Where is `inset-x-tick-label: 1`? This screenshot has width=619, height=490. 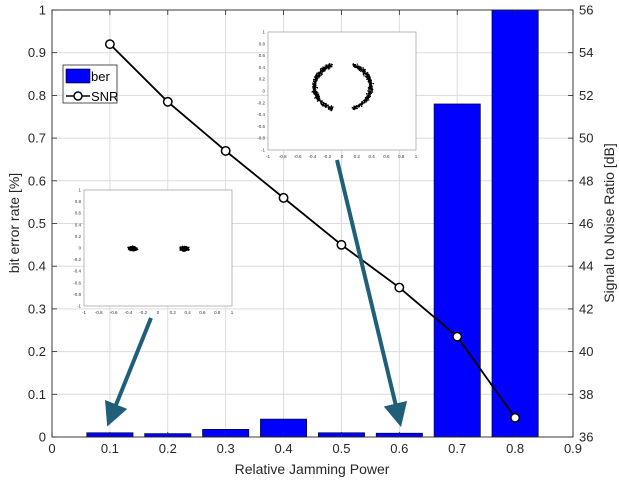 inset-x-tick-label: 1 is located at coordinates (416, 156).